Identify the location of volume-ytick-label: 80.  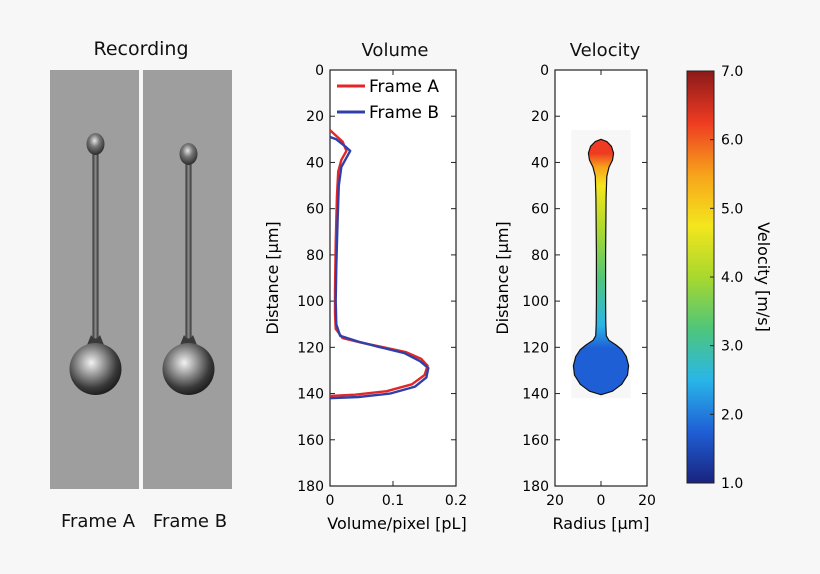
(315, 256).